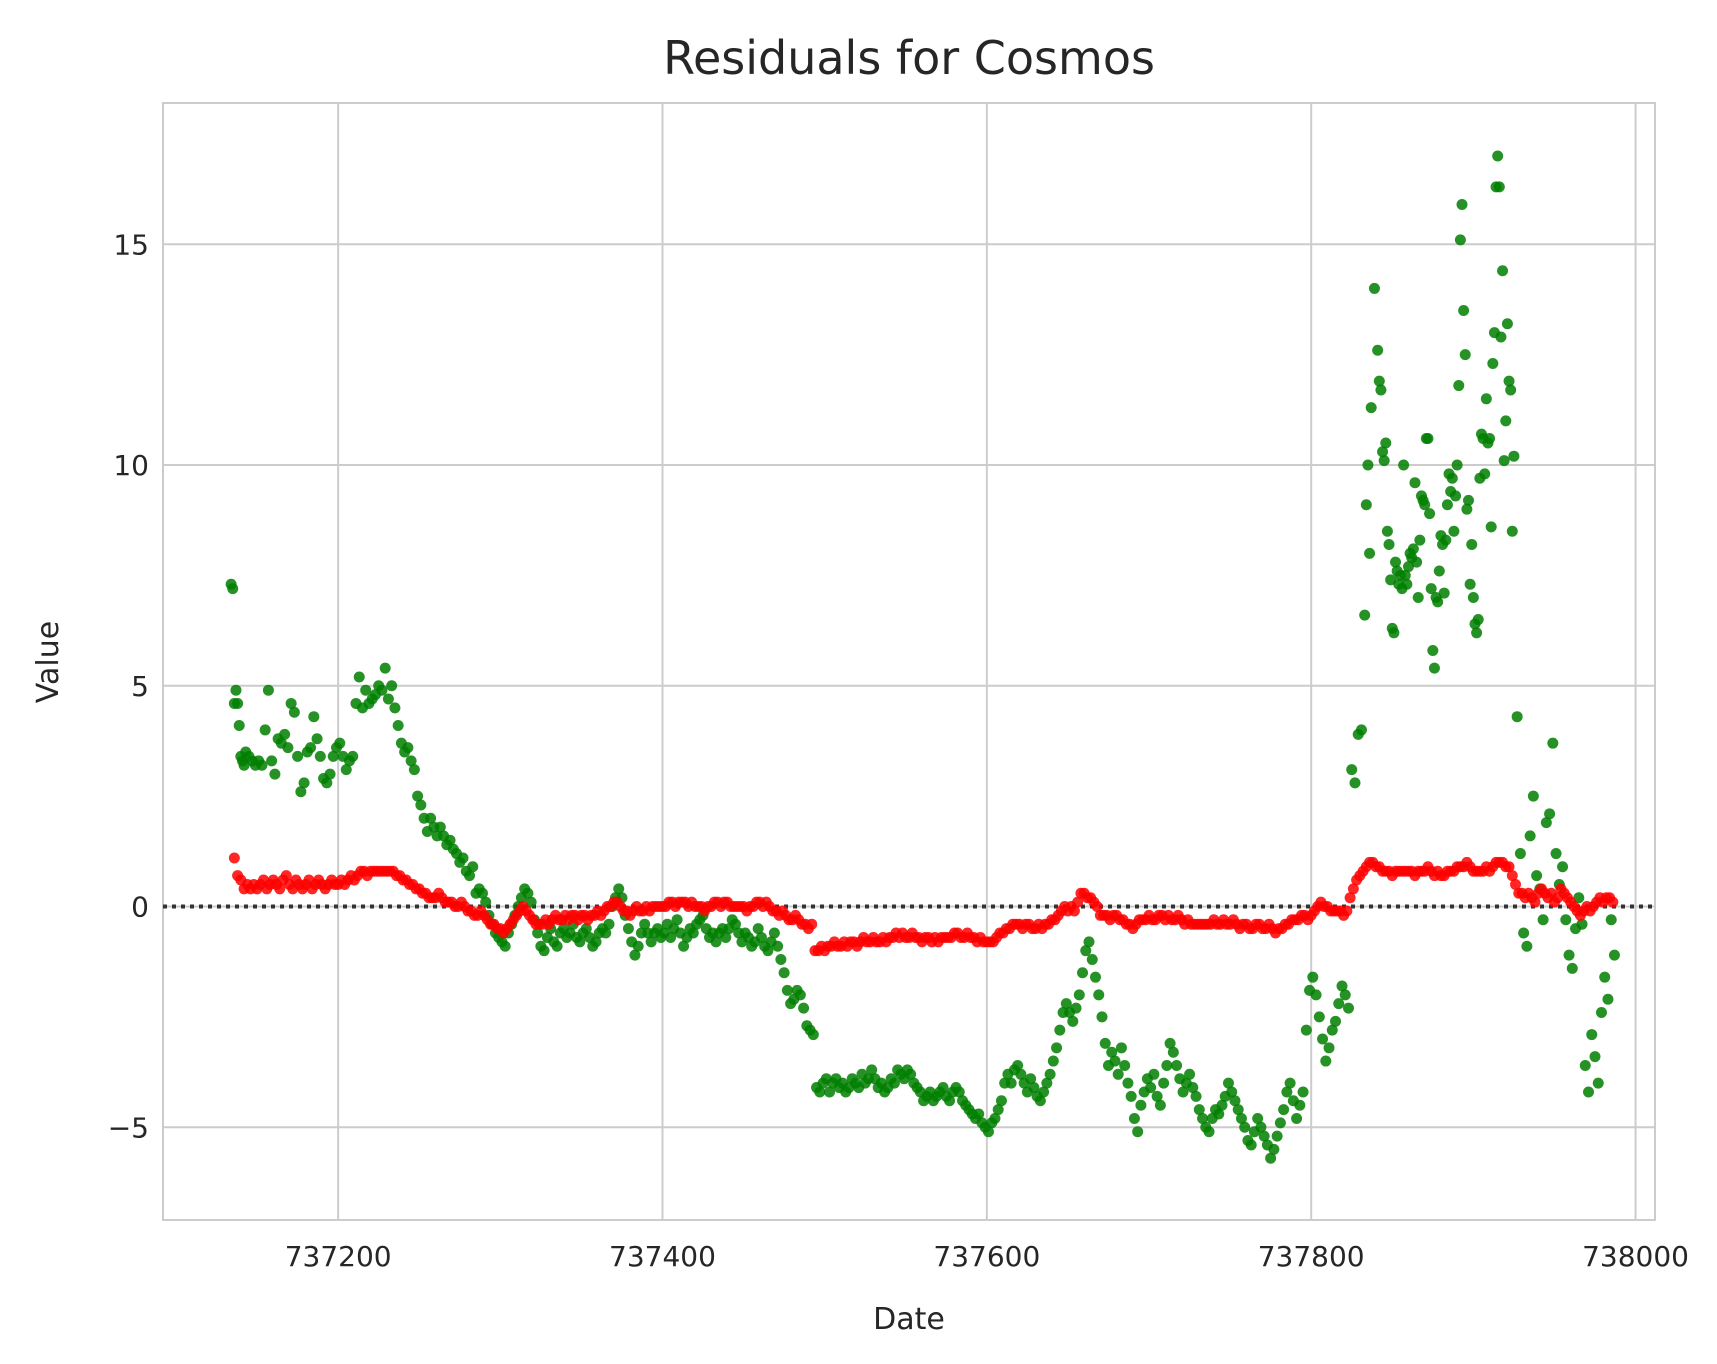  I want to click on y-tick-label: 0, so click(140, 907).